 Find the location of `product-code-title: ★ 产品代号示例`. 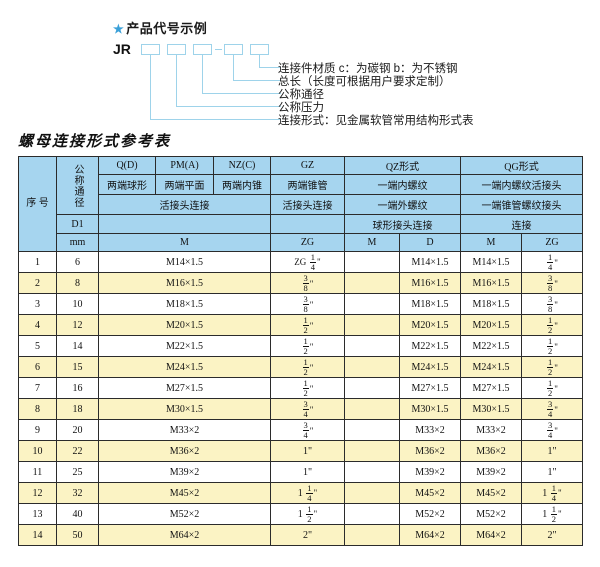

product-code-title: ★ 产品代号示例 is located at coordinates (160, 27).